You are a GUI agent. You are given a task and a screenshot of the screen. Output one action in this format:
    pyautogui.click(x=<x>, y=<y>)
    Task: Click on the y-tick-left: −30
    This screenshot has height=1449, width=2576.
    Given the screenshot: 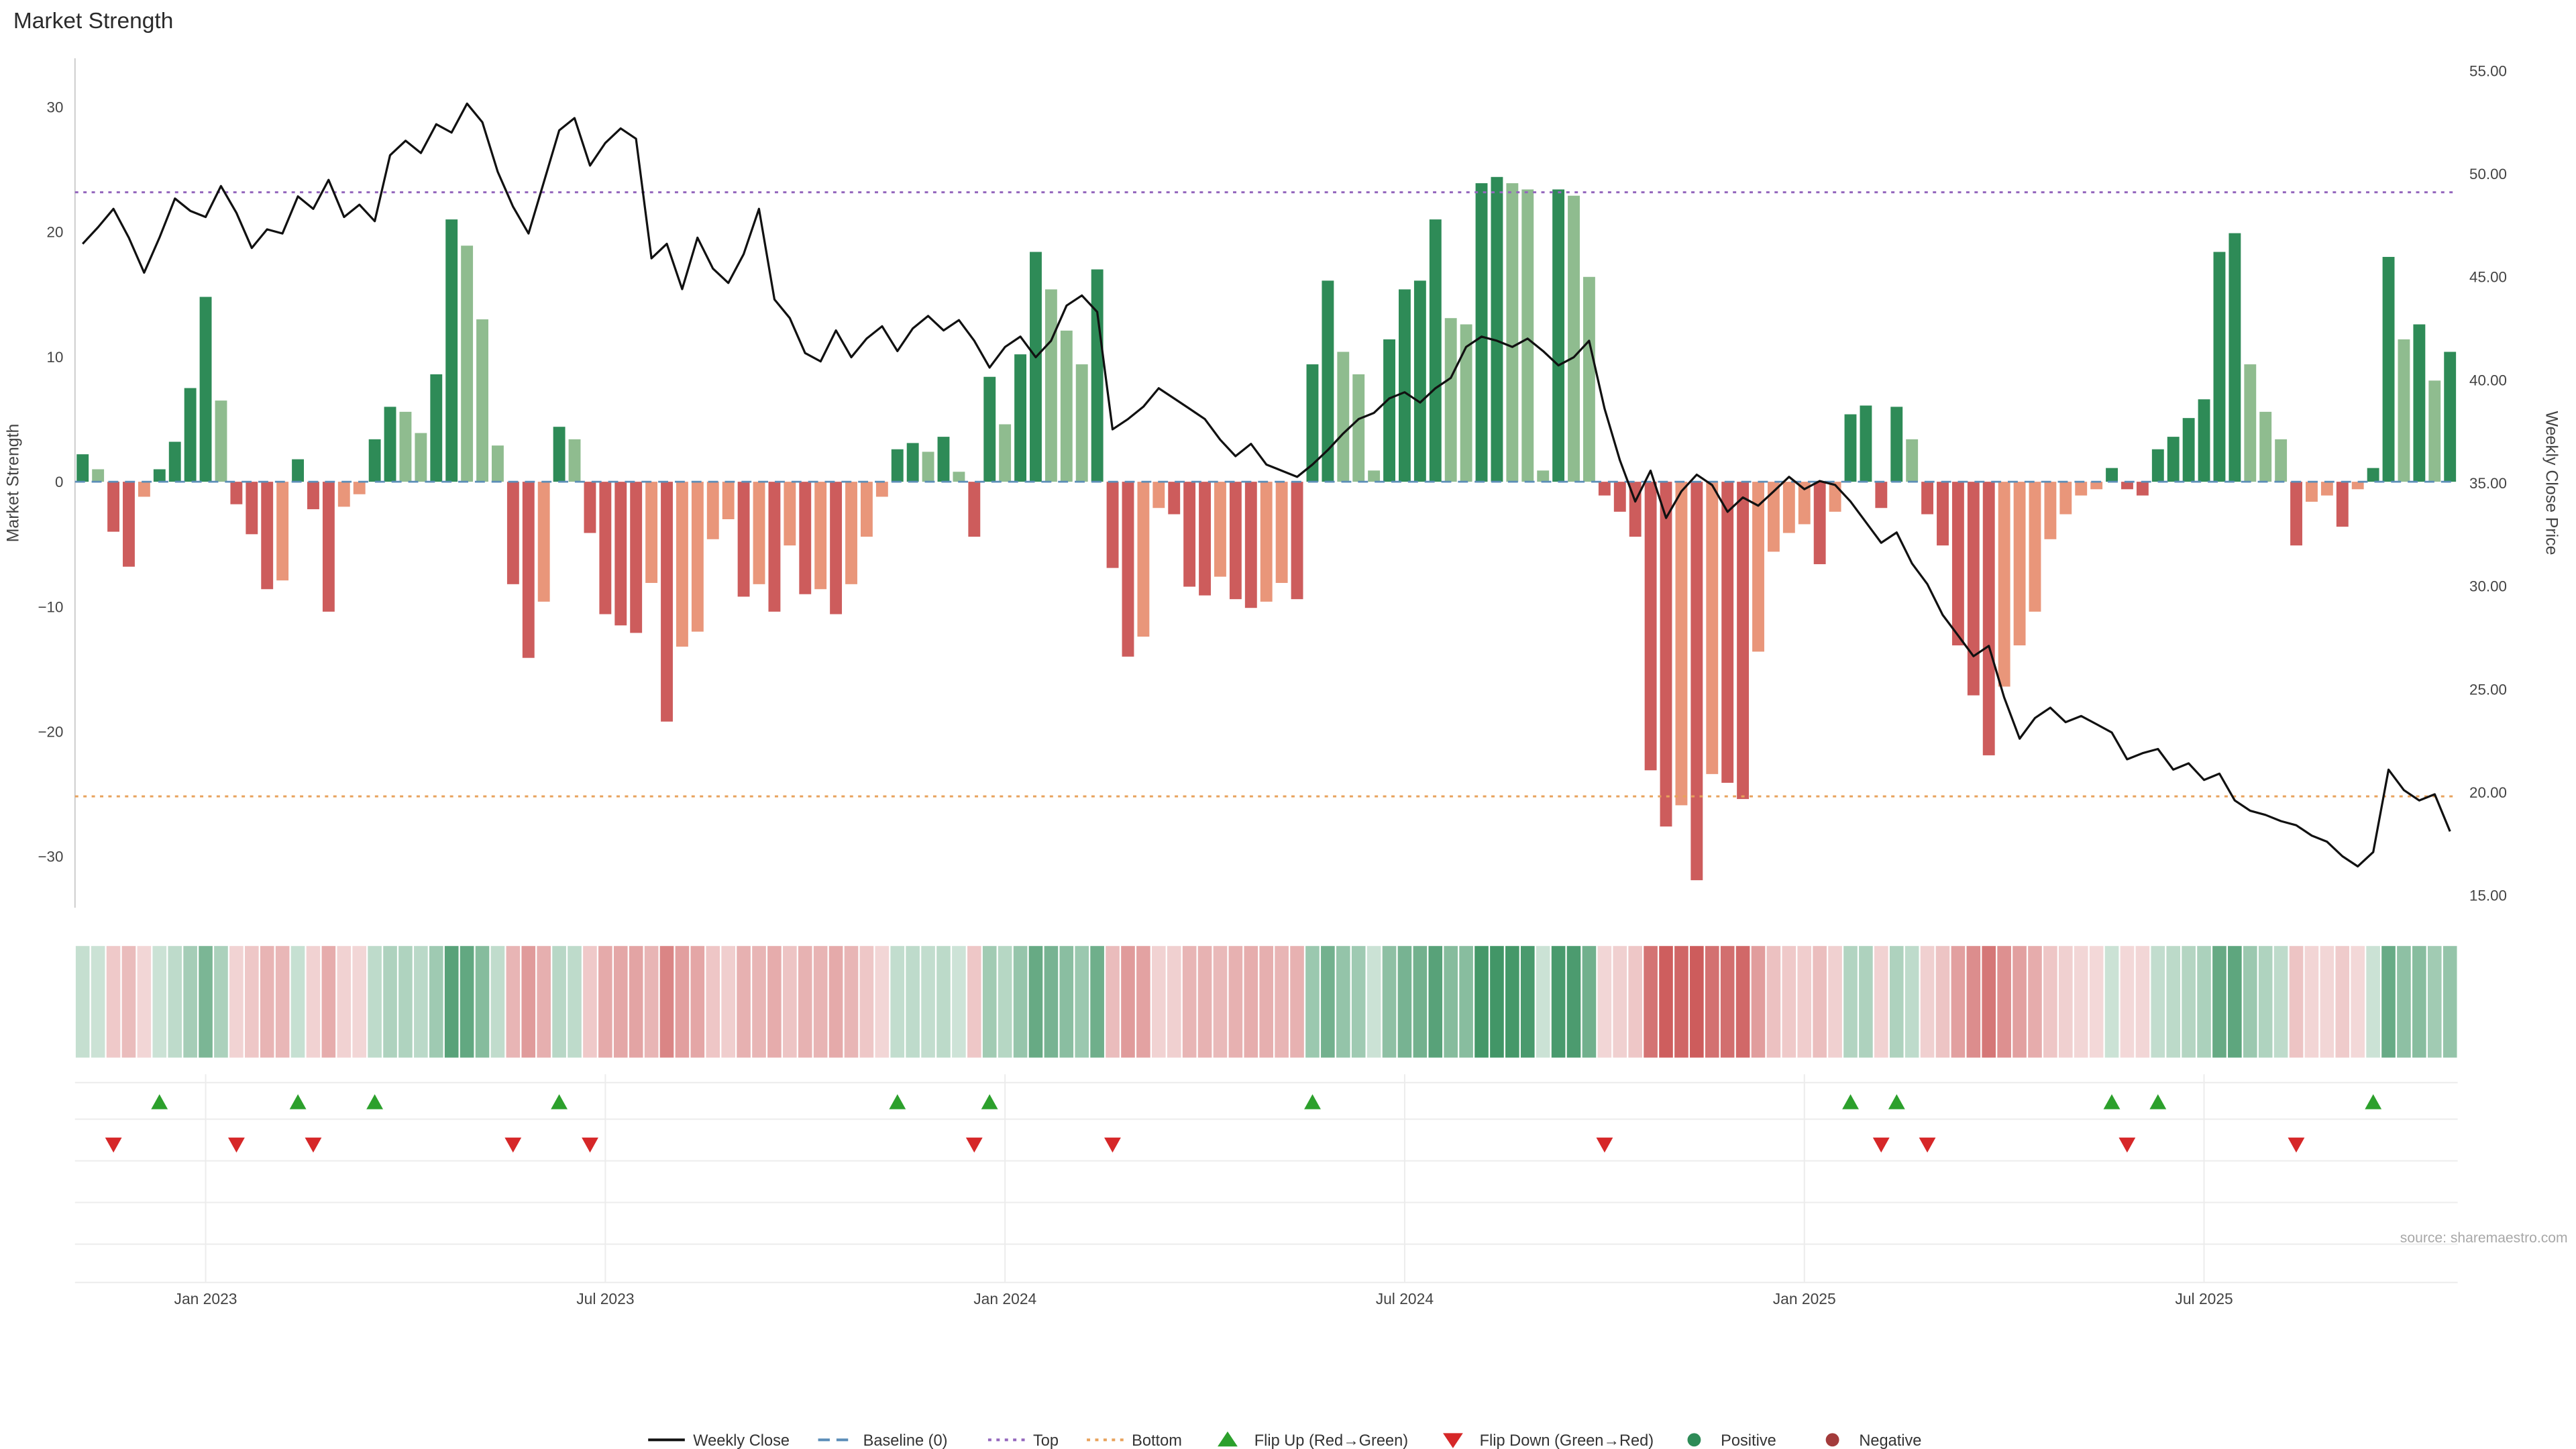 What is the action you would take?
    pyautogui.click(x=51, y=857)
    